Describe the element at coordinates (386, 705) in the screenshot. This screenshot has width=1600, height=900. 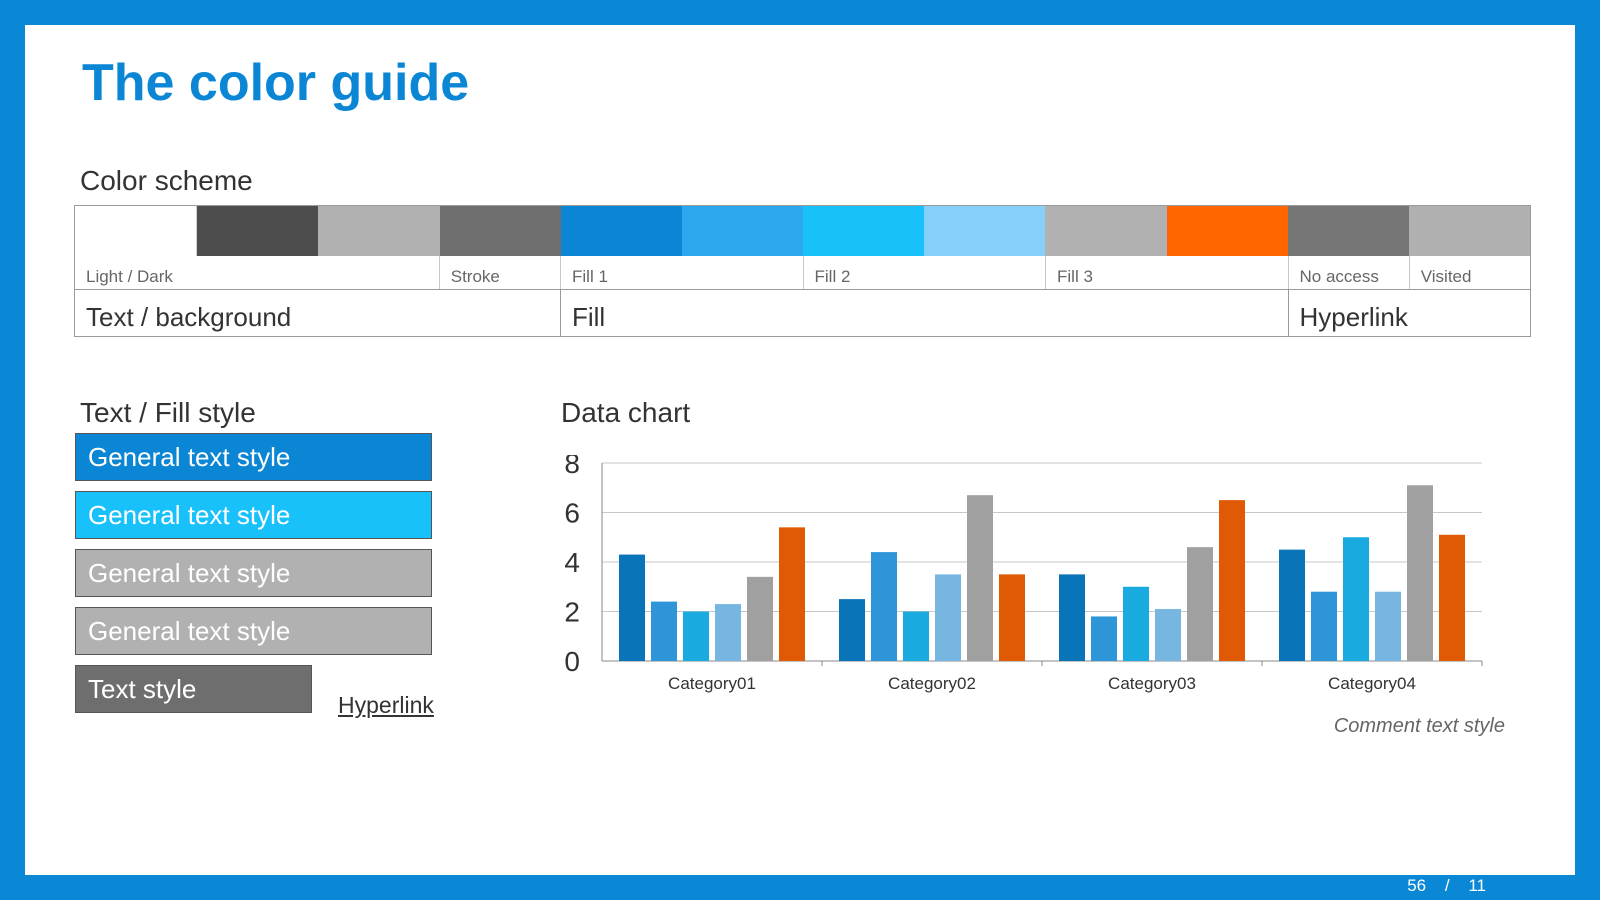
I see `hyperlink-link: Hyperlink` at that location.